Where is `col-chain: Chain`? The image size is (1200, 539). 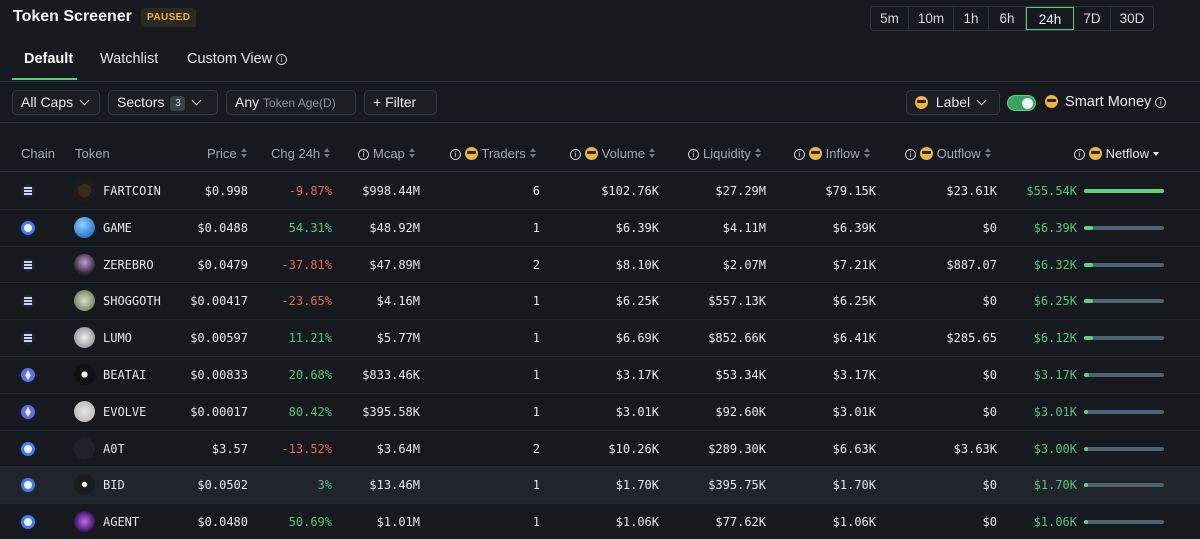 col-chain: Chain is located at coordinates (38, 153).